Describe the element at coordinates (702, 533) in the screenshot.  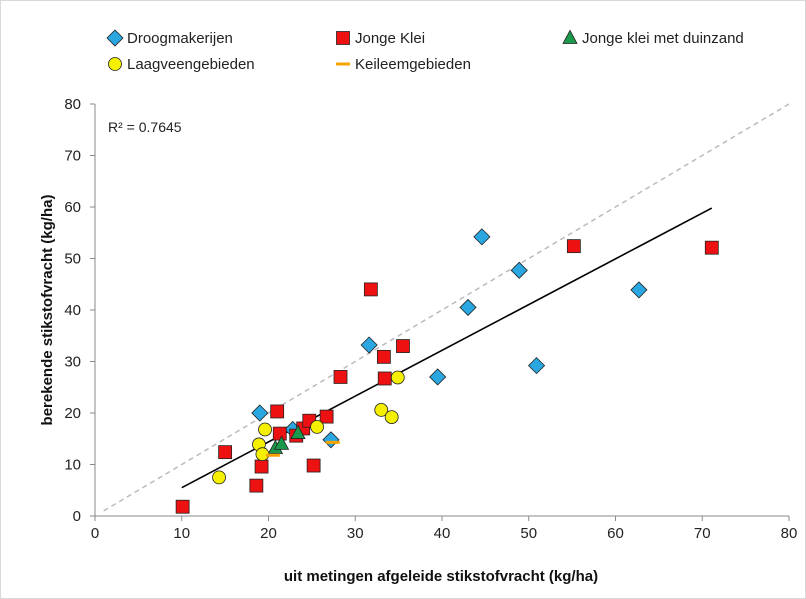
I see `x-tick-label: 70` at that location.